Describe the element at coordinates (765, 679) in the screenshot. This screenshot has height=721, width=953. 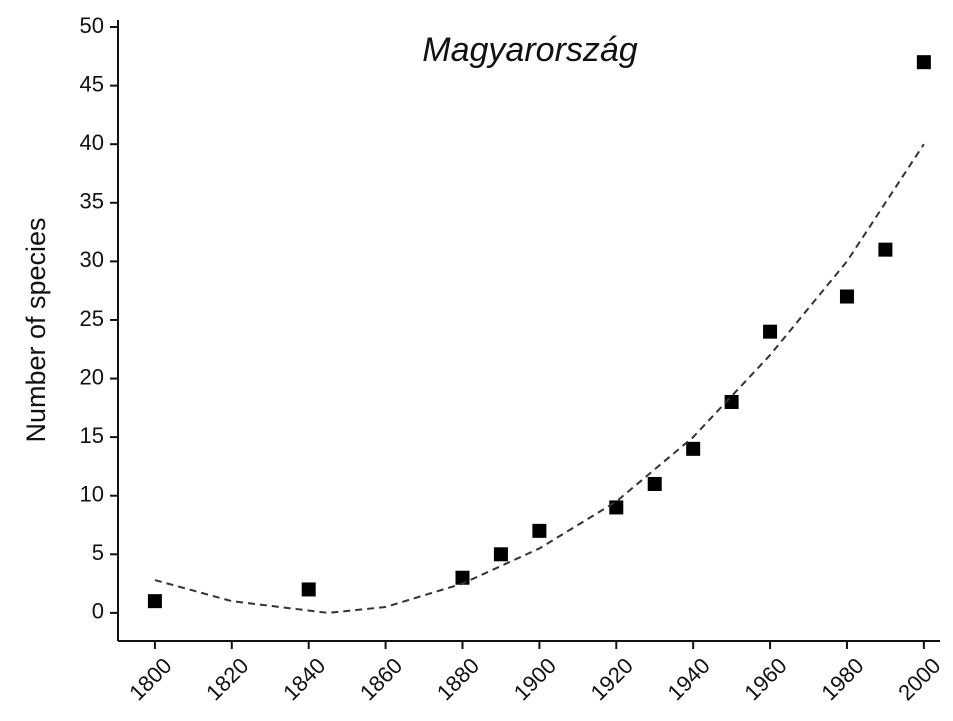
I see `x-tick-label: 1960` at that location.